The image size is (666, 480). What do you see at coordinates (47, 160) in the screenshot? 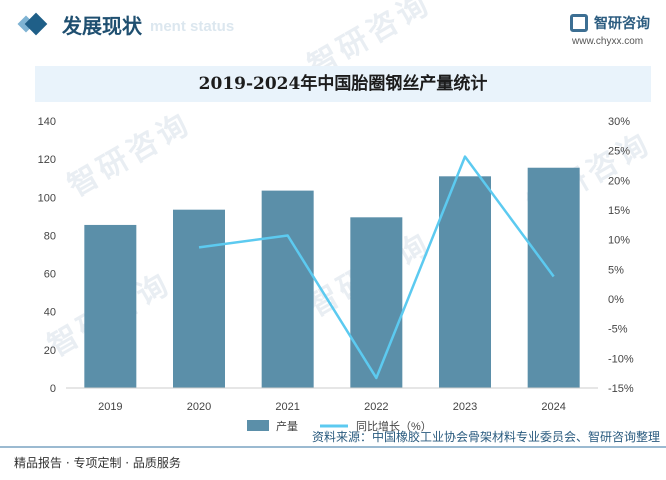
I see `y-left-tick-label: 120` at bounding box center [47, 160].